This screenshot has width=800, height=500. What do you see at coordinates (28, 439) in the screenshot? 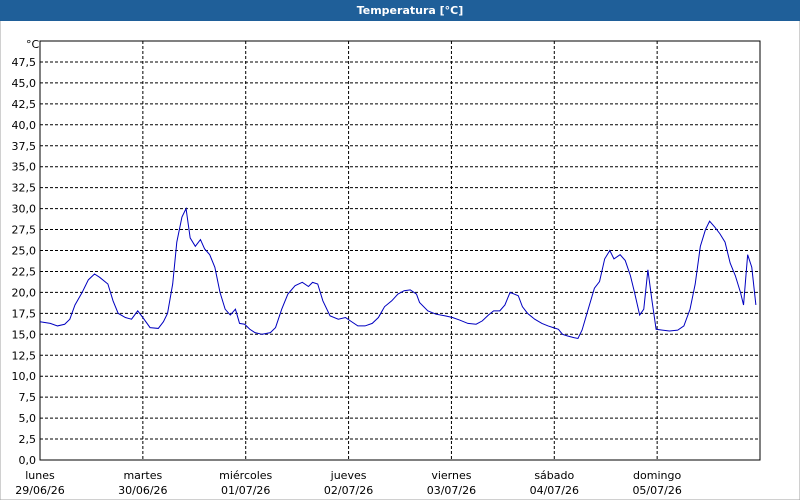
I see `y-tick-label: 2,5` at bounding box center [28, 439].